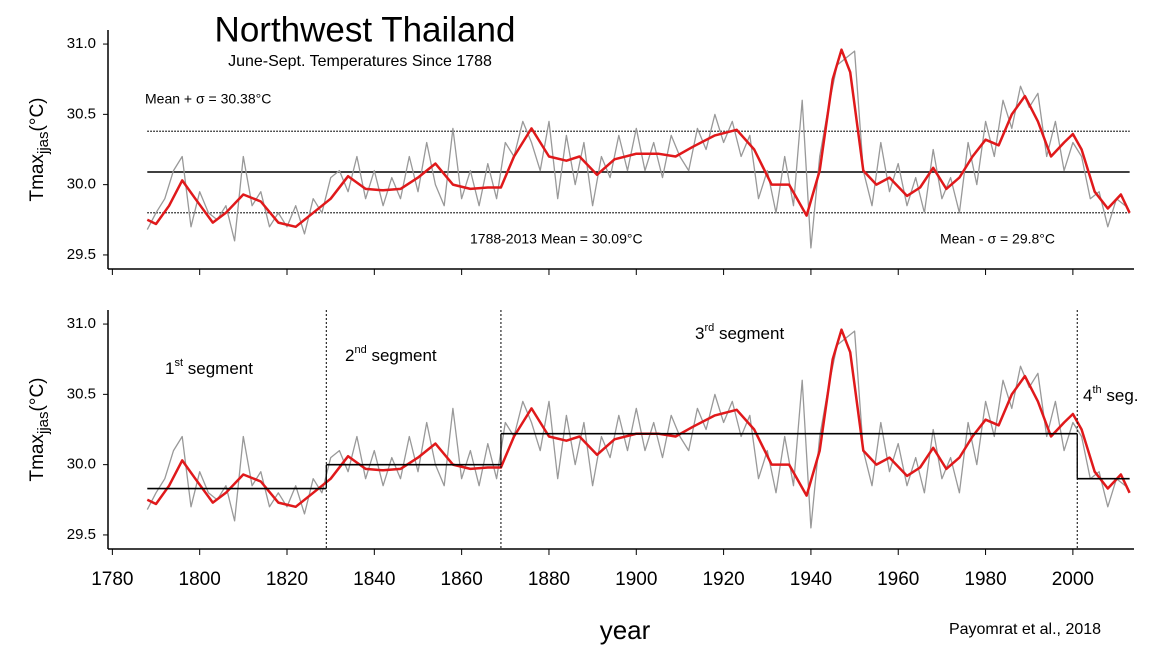  Describe the element at coordinates (1073, 579) in the screenshot. I see `x-tick-label: 2000` at that location.